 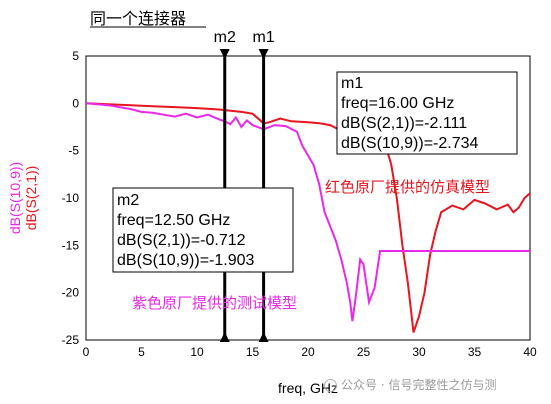 I want to click on annotation-red-model: 红色原厂提供的仿真模型, so click(x=407, y=187).